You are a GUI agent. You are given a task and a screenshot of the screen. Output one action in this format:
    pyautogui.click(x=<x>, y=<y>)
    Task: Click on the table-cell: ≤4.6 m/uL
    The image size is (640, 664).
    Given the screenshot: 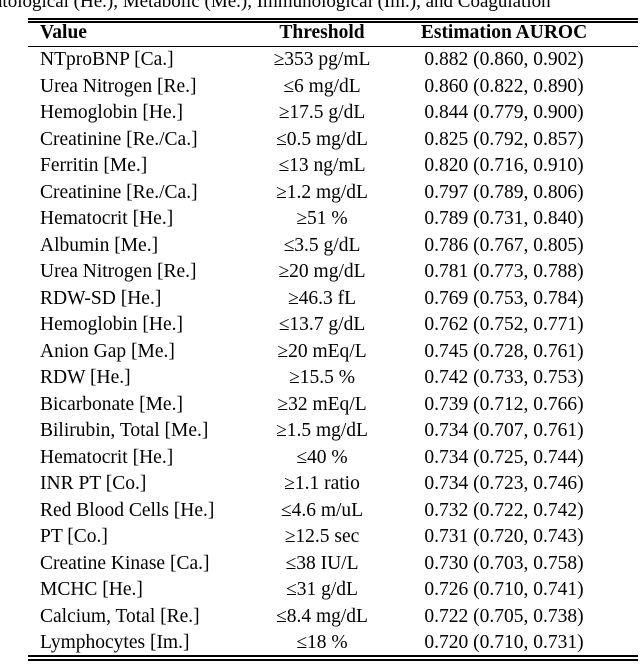 What is the action you would take?
    pyautogui.click(x=322, y=510)
    